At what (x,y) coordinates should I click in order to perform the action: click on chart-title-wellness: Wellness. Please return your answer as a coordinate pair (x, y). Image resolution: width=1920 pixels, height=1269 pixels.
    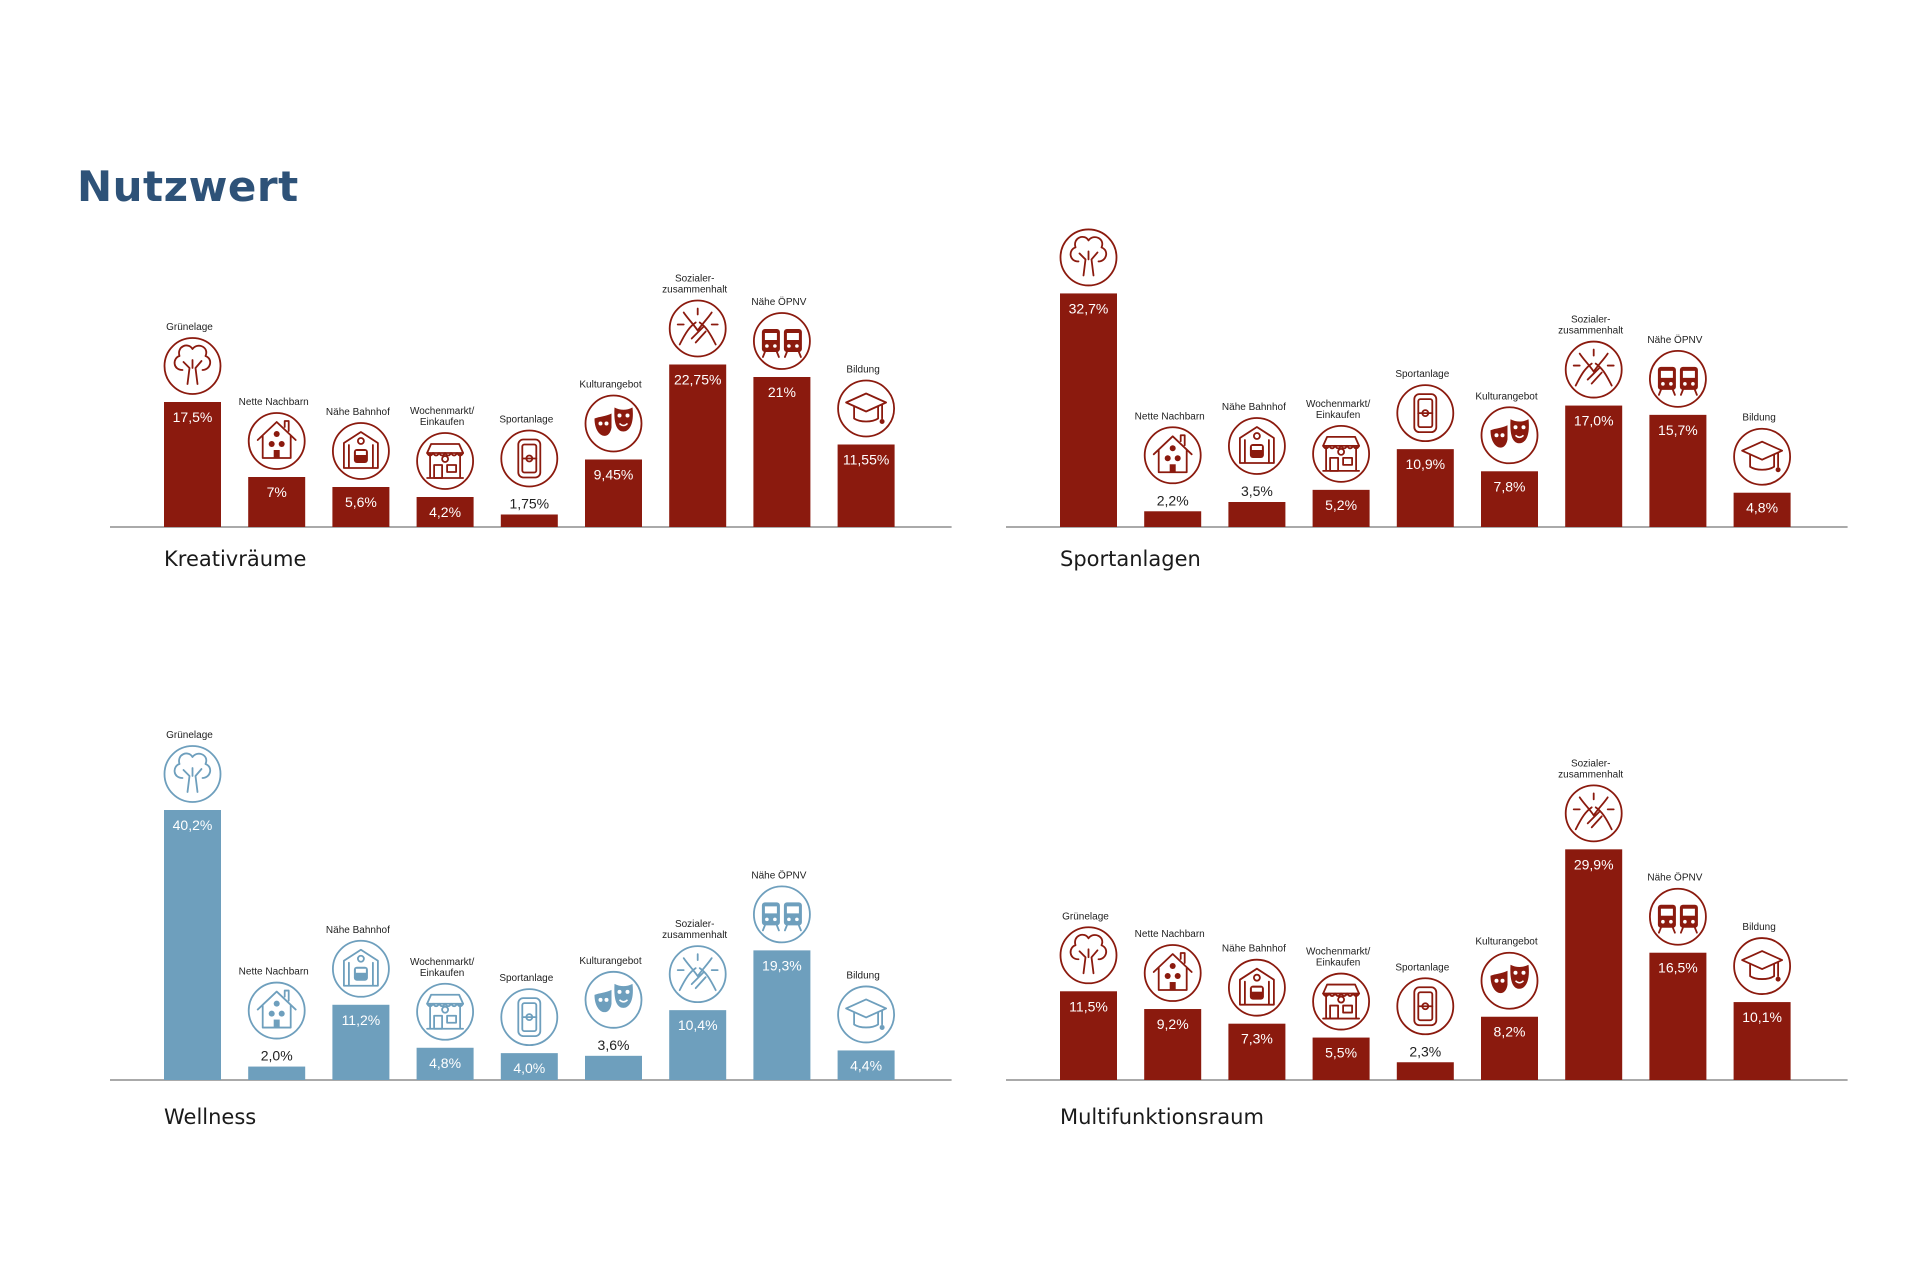
    Looking at the image, I should click on (210, 1117).